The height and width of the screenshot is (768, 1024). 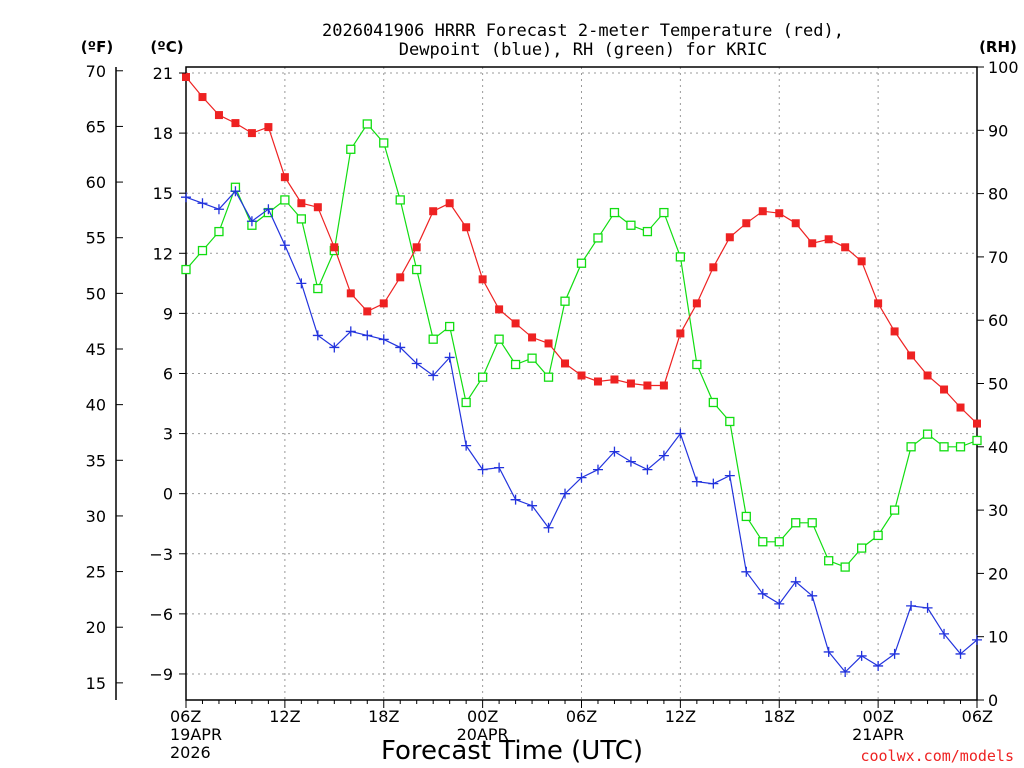 I want to click on x-tick-label: 06Z, so click(x=977, y=716).